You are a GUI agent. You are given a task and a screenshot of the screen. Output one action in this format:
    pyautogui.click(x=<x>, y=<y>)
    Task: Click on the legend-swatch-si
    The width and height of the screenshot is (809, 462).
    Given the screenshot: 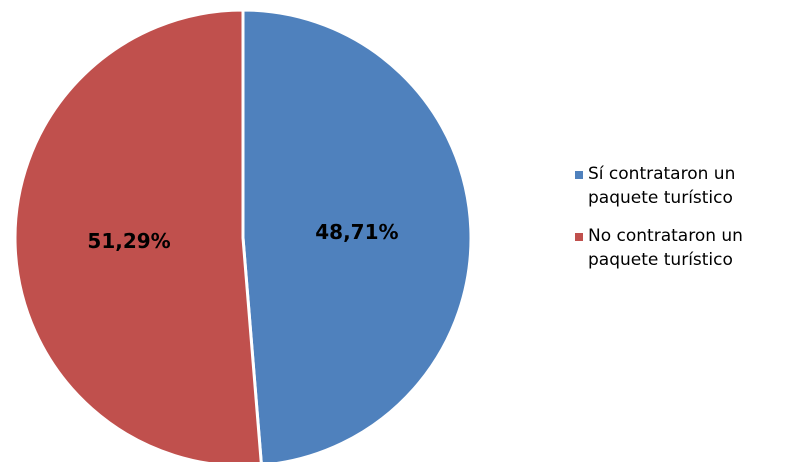 What is the action you would take?
    pyautogui.click(x=579, y=175)
    